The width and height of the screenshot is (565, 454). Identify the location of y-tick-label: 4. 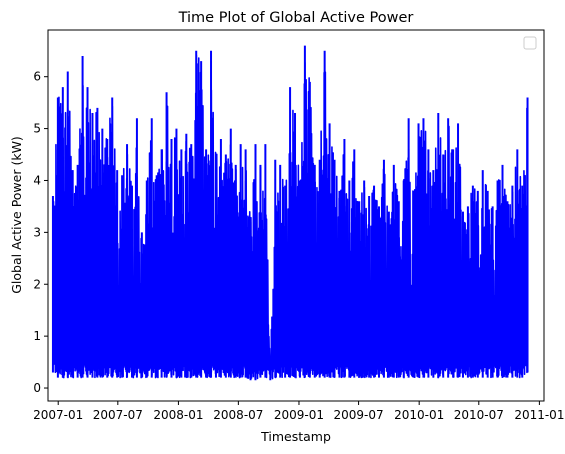
(37, 180).